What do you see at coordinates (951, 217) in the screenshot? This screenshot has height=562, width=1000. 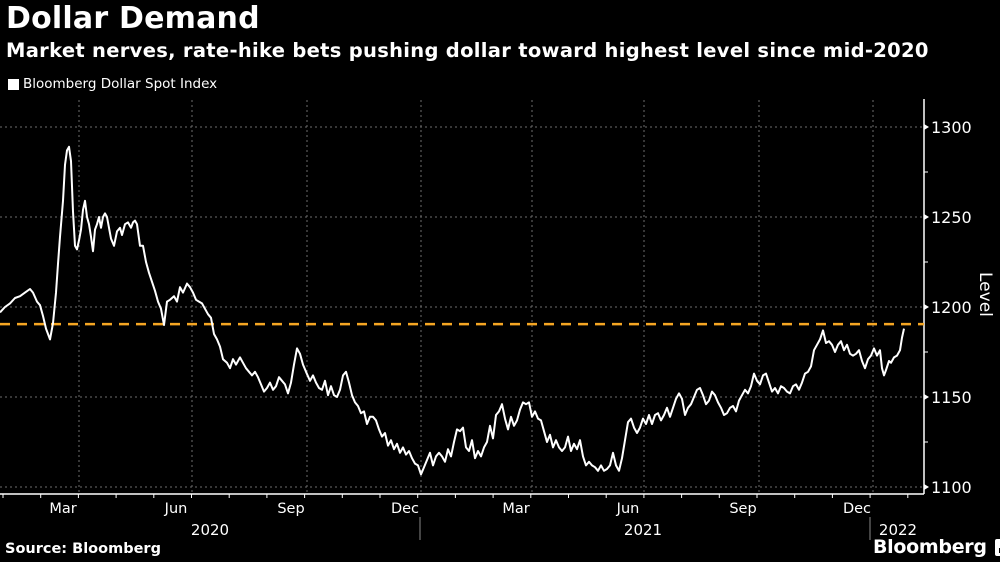 I see `svg-text: 1250` at bounding box center [951, 217].